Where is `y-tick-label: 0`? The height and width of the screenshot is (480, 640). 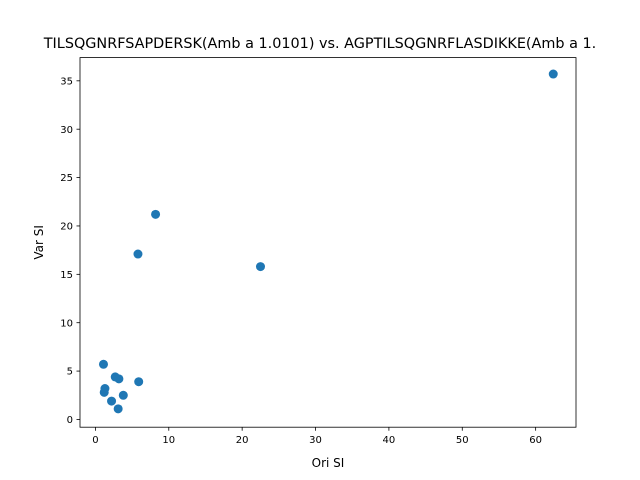 y-tick-label: 0 is located at coordinates (70, 420).